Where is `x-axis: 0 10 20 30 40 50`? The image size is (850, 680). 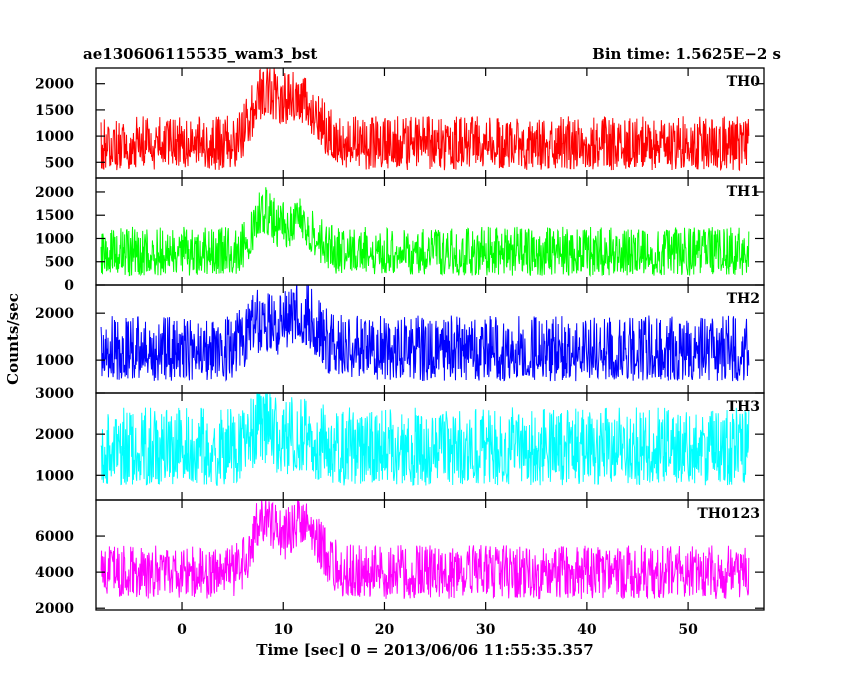 x-axis: 0 10 20 30 40 50 is located at coordinates (437, 630).